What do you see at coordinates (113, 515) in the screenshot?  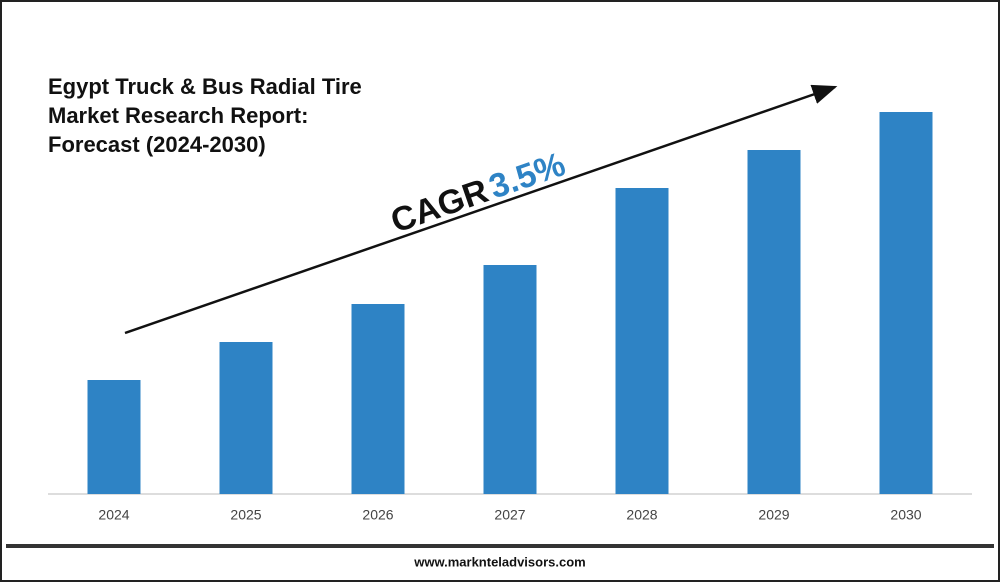 I see `x-tick-label: 2024` at bounding box center [113, 515].